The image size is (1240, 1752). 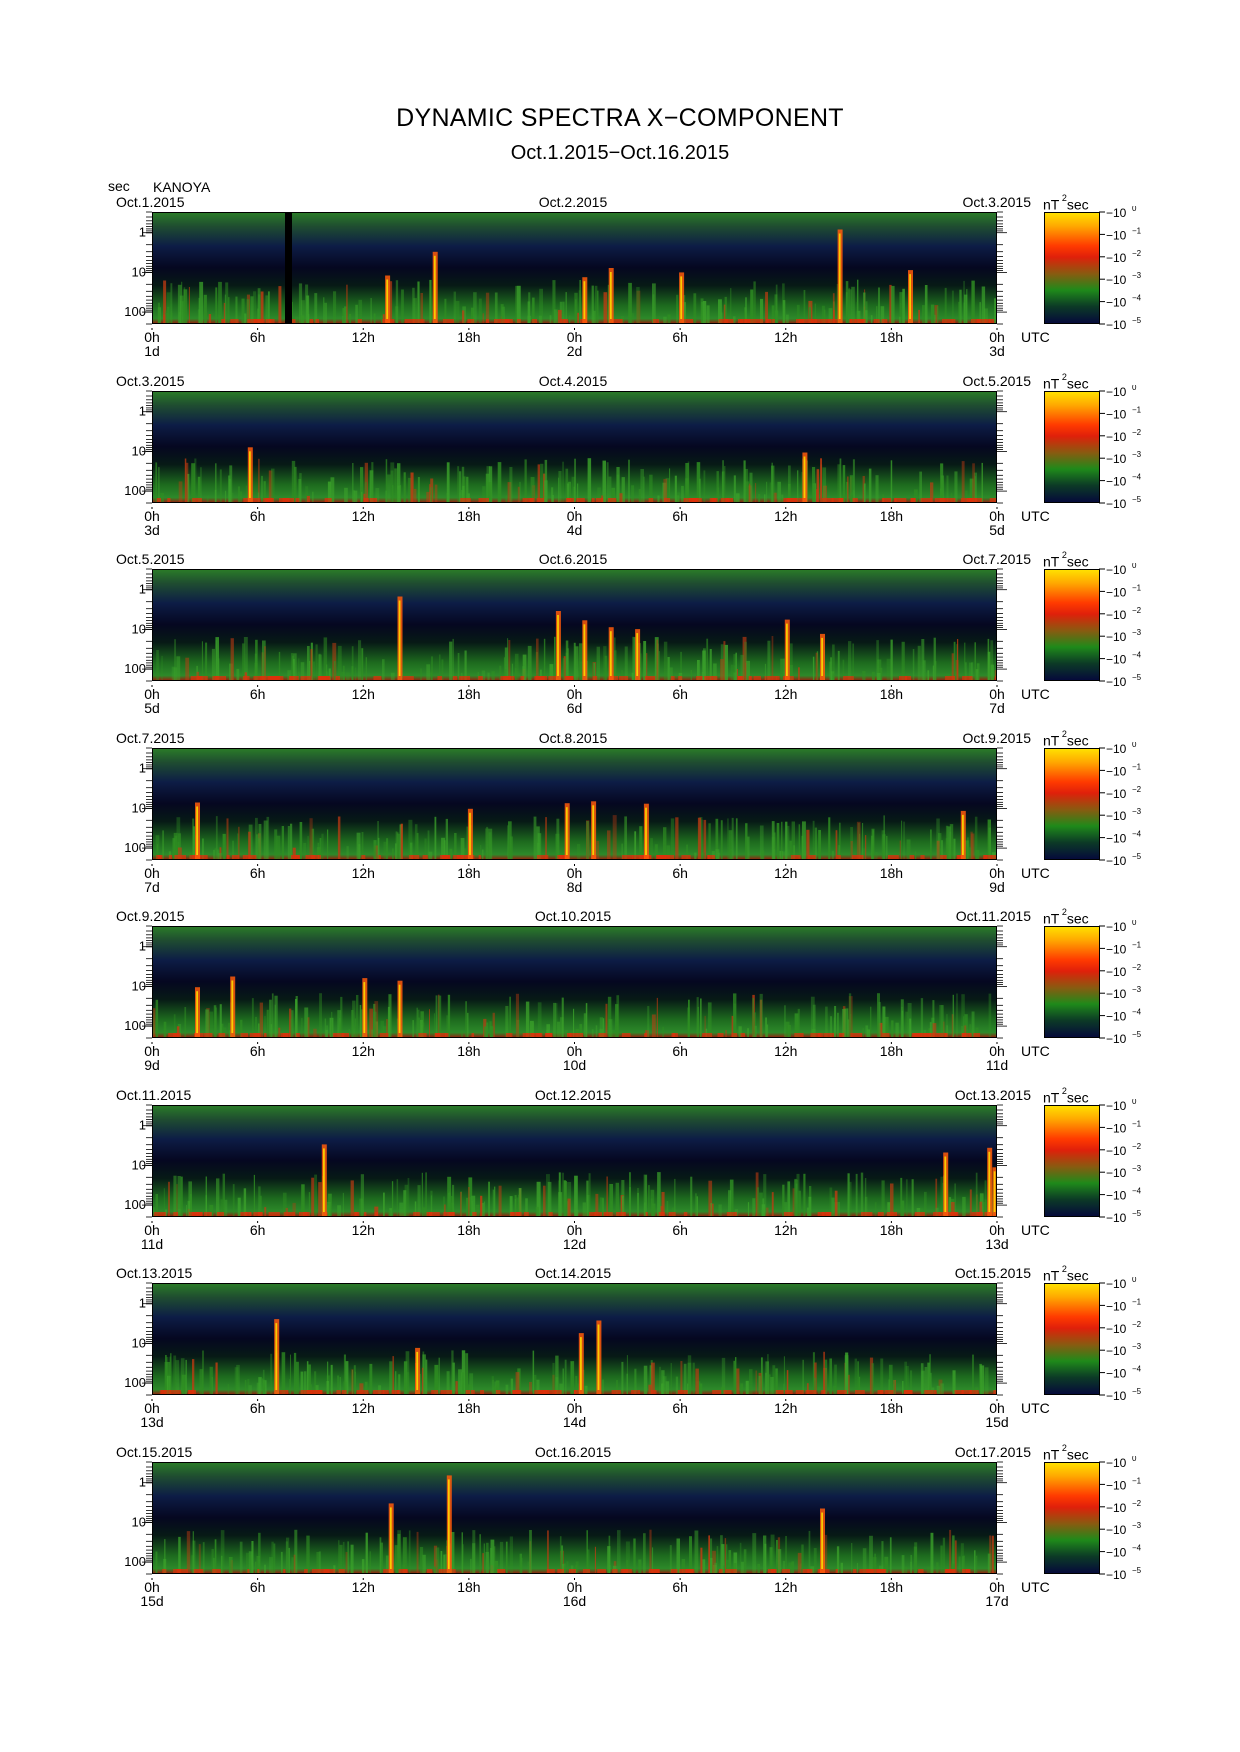 What do you see at coordinates (574, 982) in the screenshot?
I see `y-minor-ticks` at bounding box center [574, 982].